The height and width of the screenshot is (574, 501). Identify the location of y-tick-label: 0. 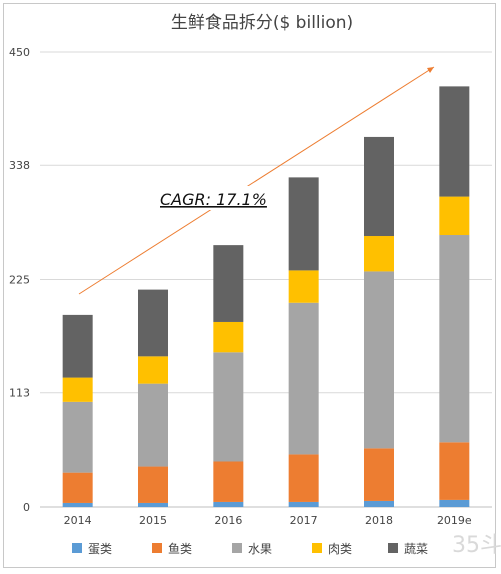
(26, 507).